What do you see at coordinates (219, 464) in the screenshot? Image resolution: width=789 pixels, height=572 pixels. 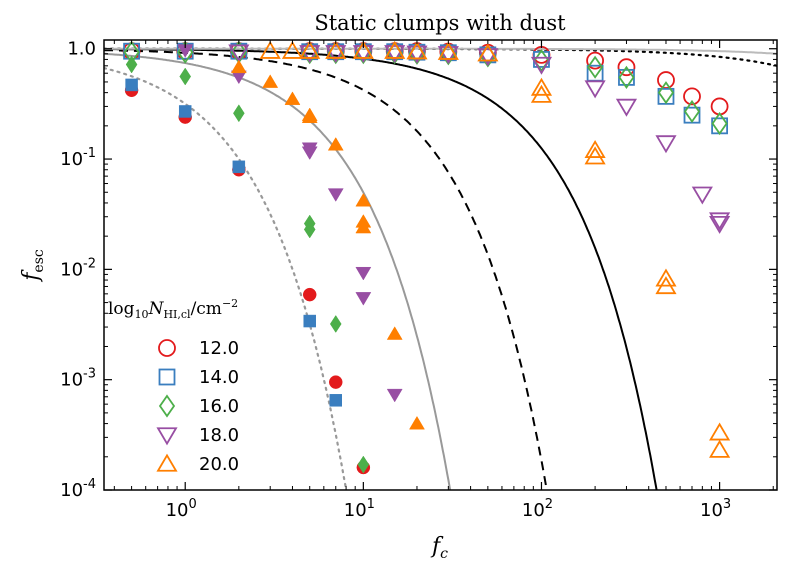 I see `legend-entry-label: 20.0` at bounding box center [219, 464].